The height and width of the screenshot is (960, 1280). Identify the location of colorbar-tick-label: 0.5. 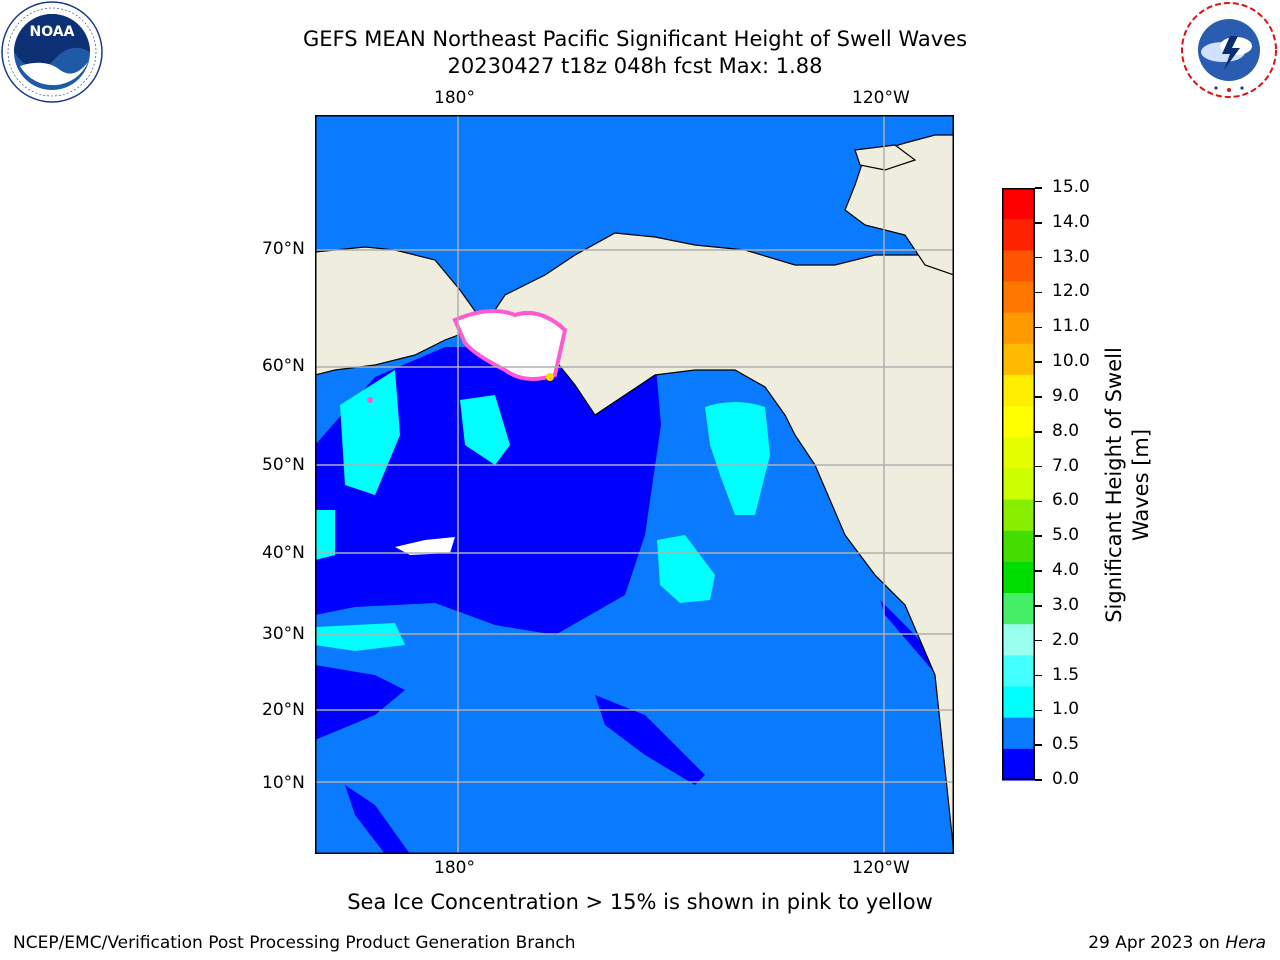
(1066, 744).